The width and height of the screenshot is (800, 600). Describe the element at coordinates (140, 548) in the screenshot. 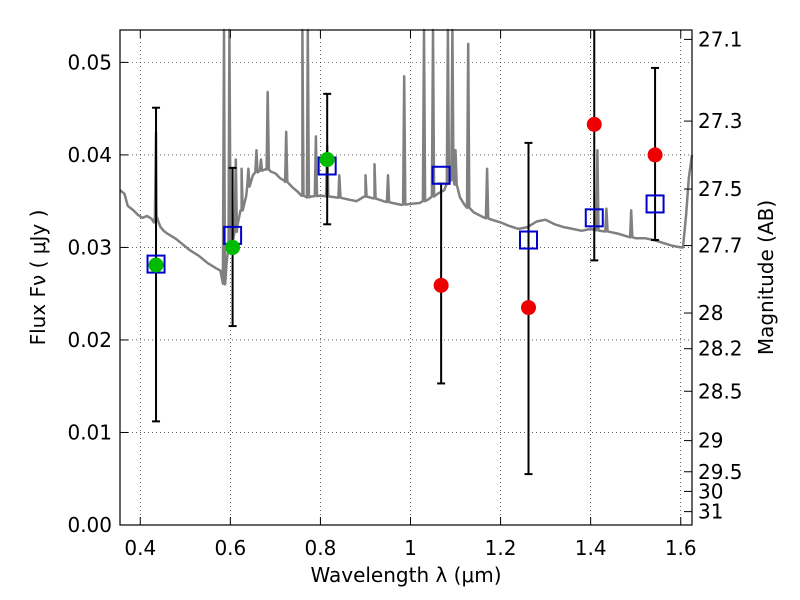

I see `x-tick-label: 0.4` at that location.